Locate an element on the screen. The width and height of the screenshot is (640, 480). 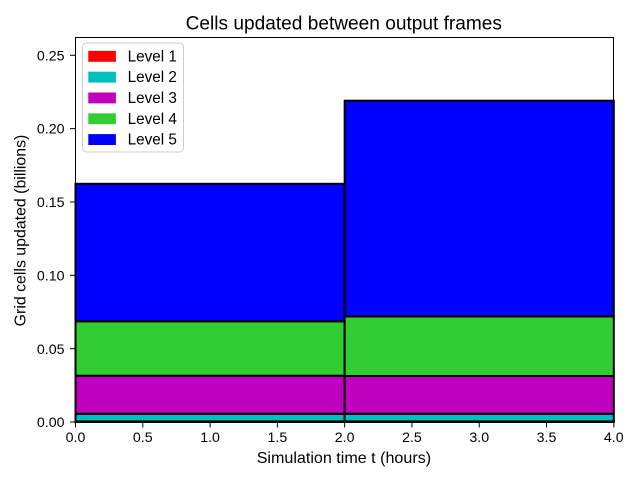
svg-text: Level 2 is located at coordinates (152, 77).